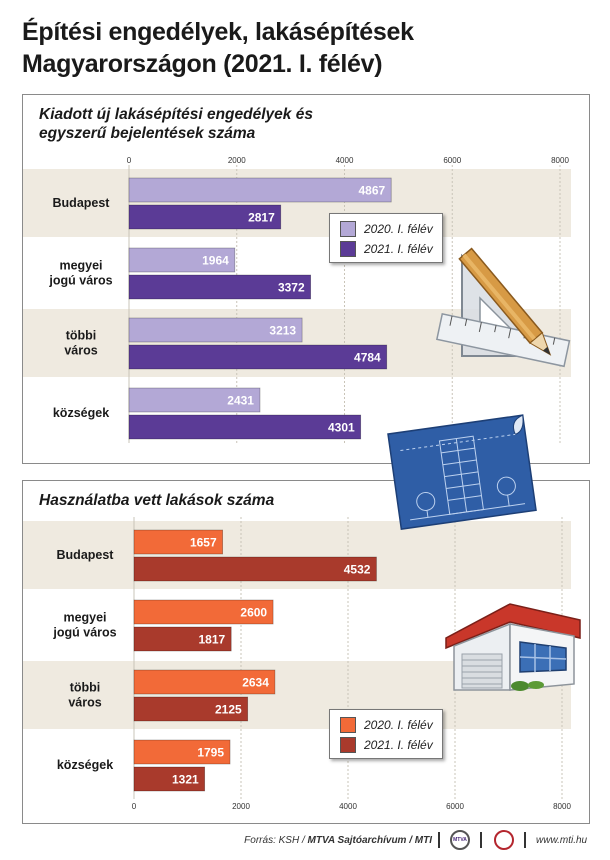 Image resolution: width=610 pixels, height=860 pixels. What do you see at coordinates (274, 840) in the screenshot?
I see `source-prefix: Forrás: KSH /` at bounding box center [274, 840].